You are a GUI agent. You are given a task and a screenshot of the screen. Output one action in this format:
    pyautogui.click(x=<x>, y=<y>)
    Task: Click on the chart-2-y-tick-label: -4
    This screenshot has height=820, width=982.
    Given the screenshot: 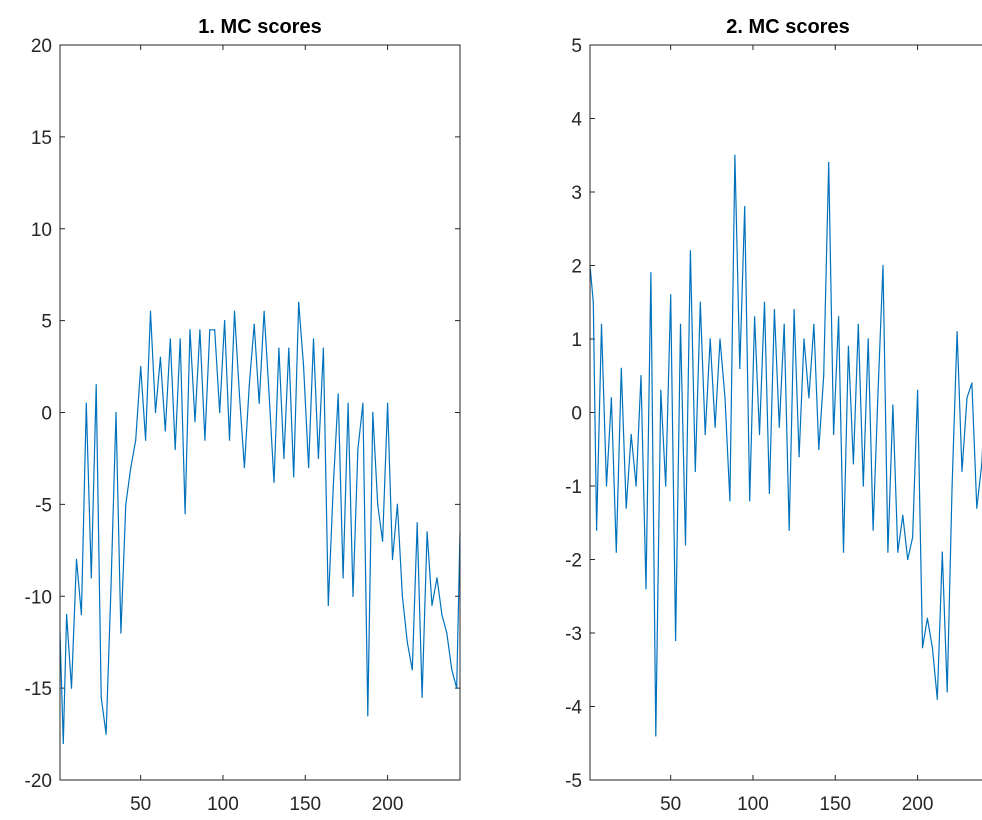 What is the action you would take?
    pyautogui.click(x=573, y=708)
    